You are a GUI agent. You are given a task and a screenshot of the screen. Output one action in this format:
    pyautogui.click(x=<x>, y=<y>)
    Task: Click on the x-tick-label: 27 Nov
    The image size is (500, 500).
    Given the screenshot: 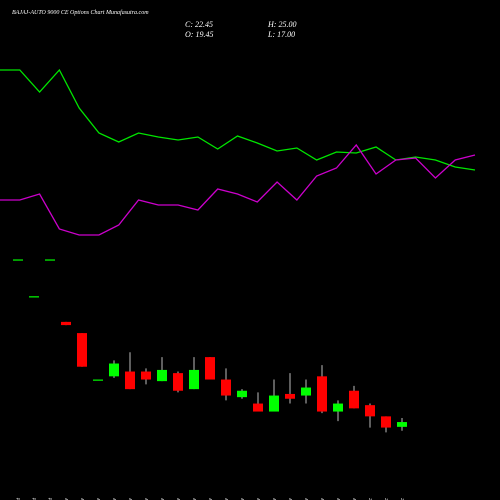 What is the action you would take?
    pyautogui.click(x=323, y=499)
    